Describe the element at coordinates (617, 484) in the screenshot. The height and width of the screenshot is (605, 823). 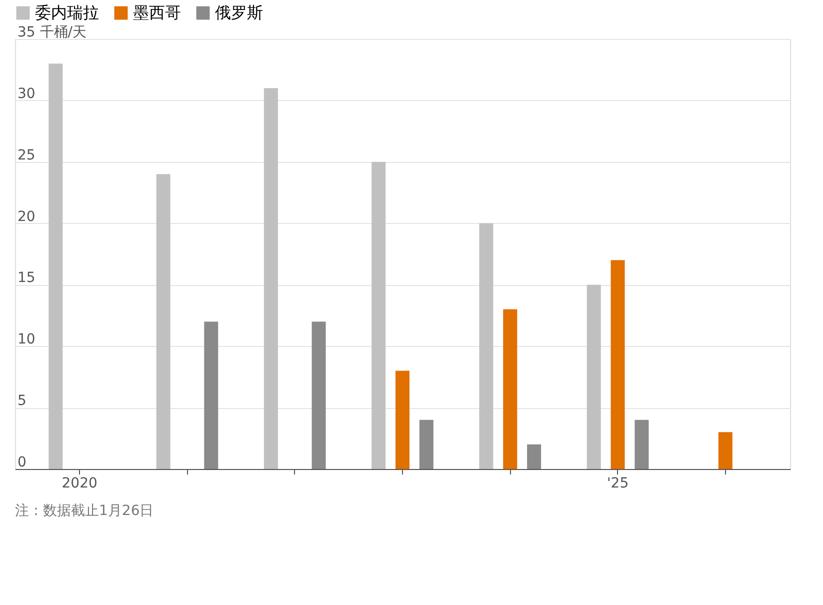
I see `x-tick-label: '25` at that location.